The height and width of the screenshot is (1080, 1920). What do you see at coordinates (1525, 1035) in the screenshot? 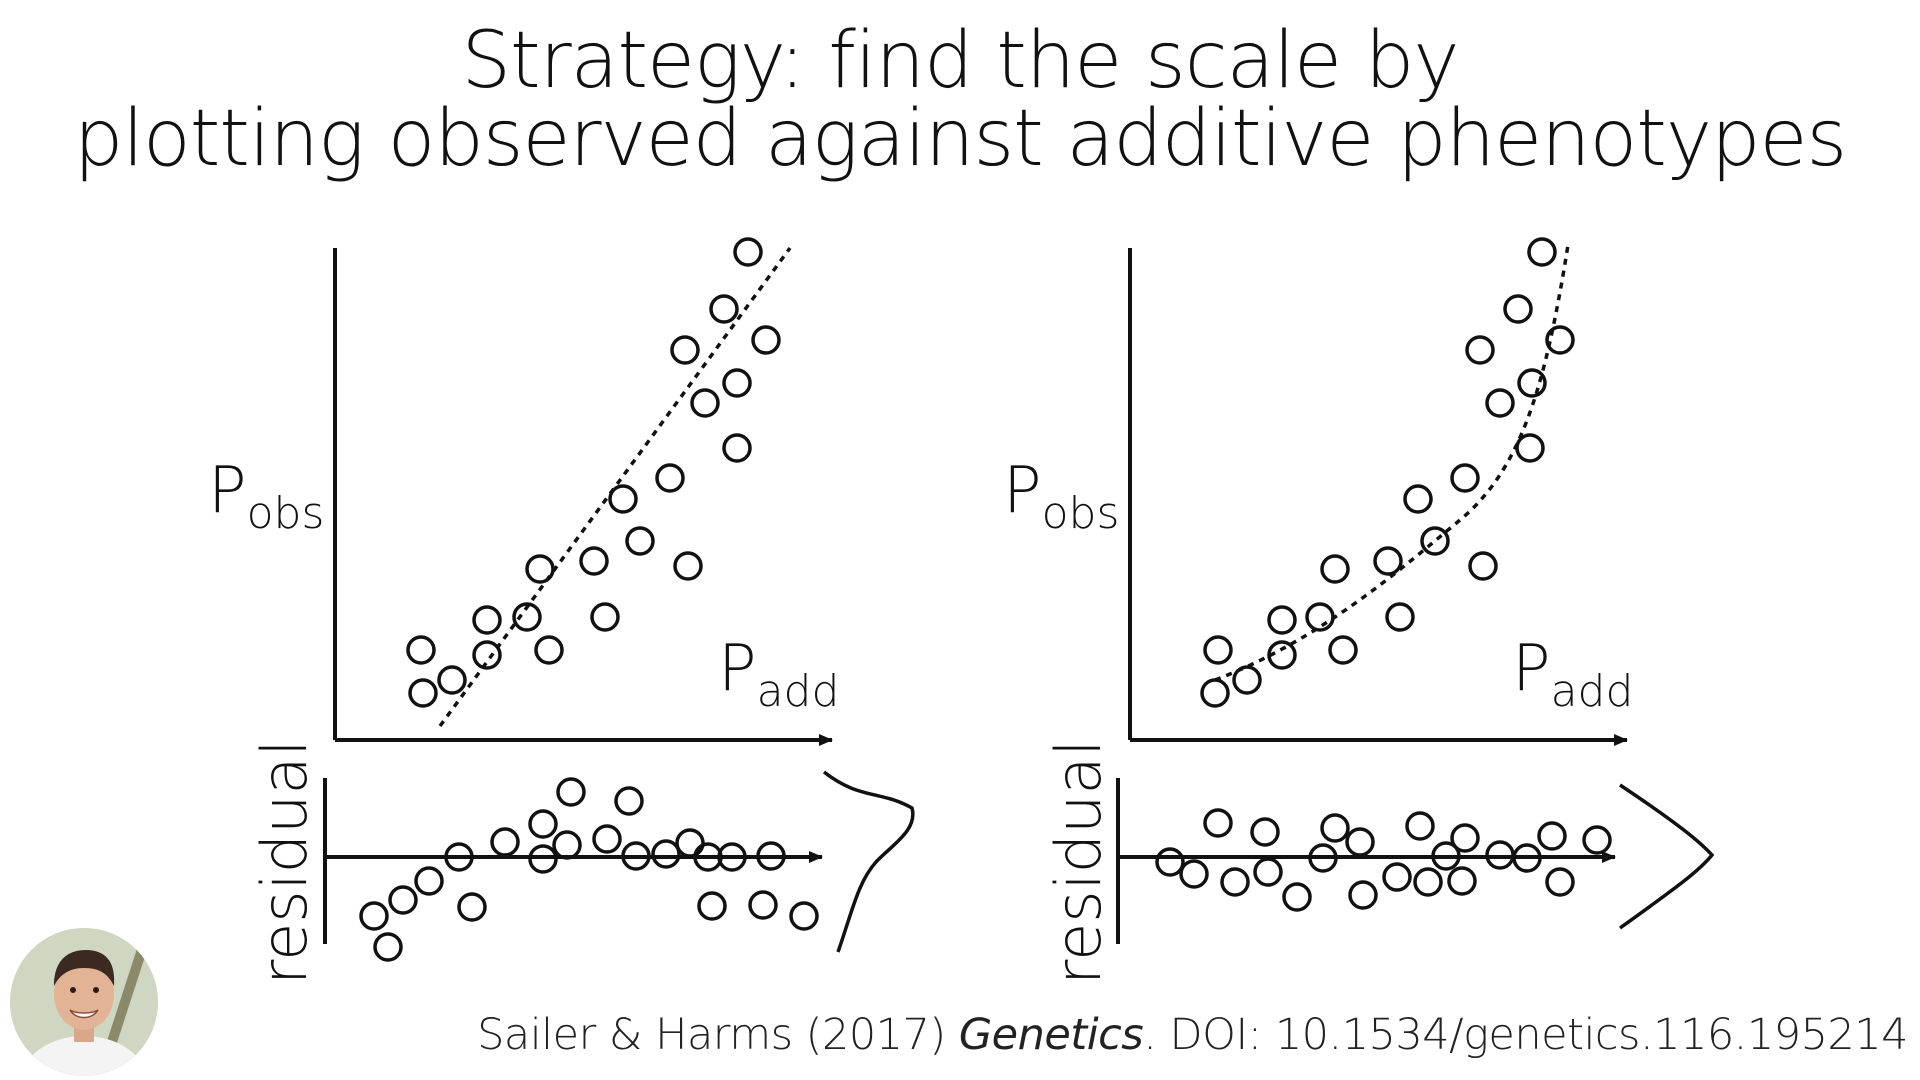
I see `citation-doi: . DOI: 10.1534/genetics.116.195214` at bounding box center [1525, 1035].